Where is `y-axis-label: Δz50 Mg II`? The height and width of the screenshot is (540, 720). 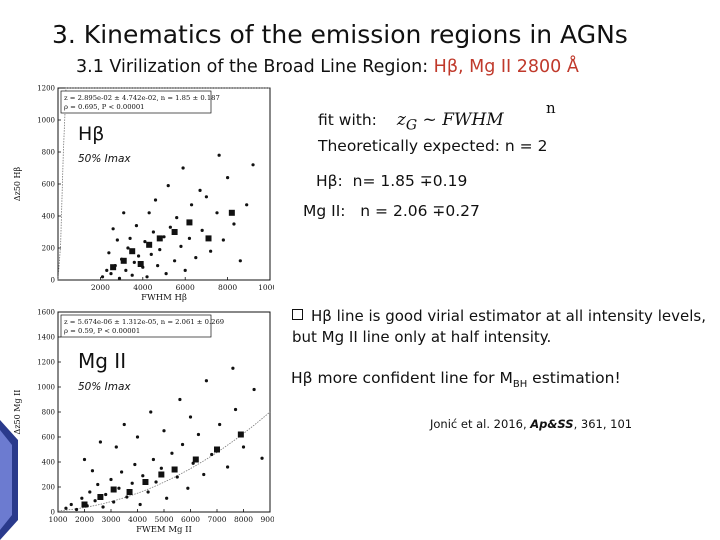 y-axis-label: Δz50 Mg II is located at coordinates (17, 412).